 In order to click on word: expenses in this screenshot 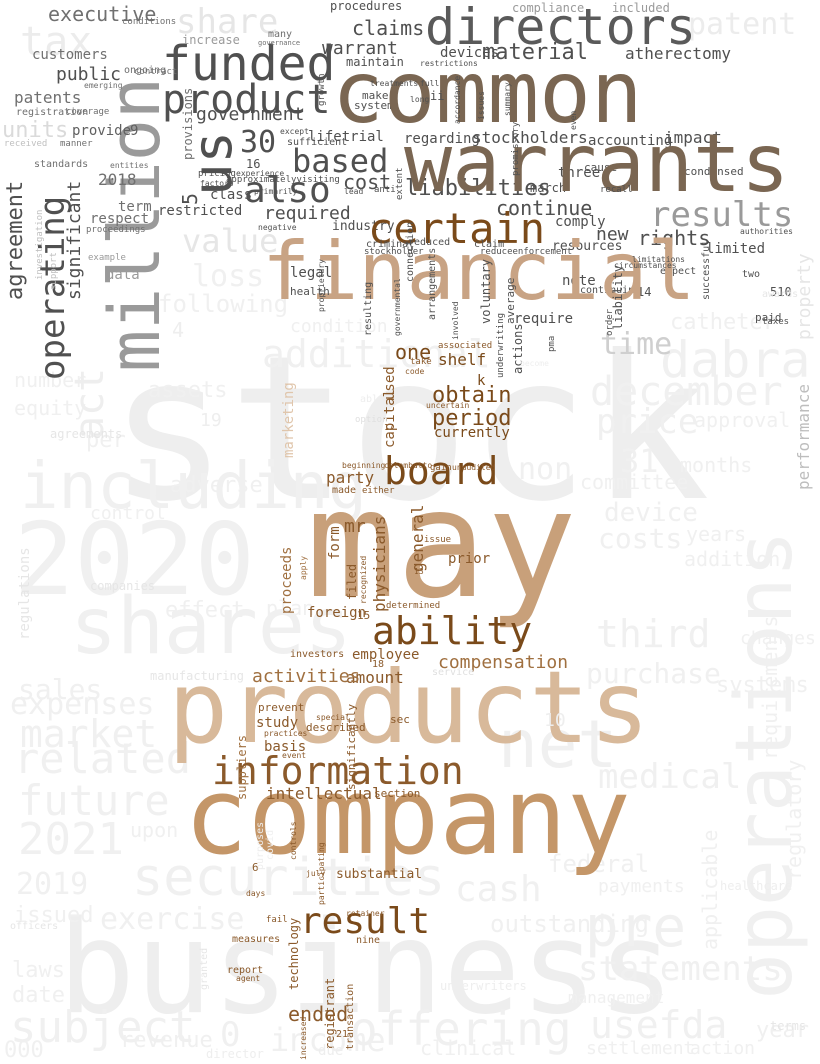, I will do `click(82, 704)`.